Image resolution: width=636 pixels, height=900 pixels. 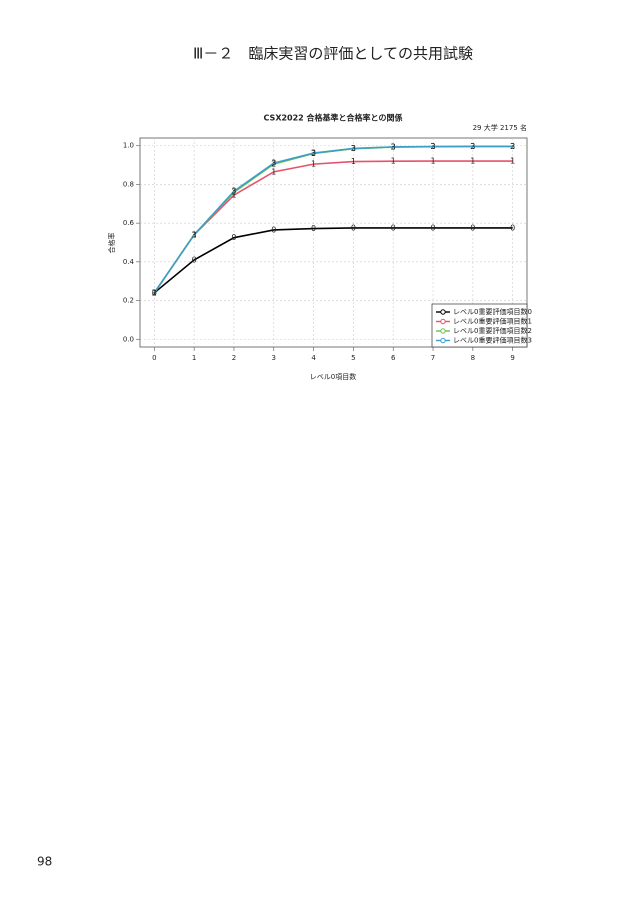 I want to click on y-axis-label: 合格率, so click(x=111, y=243).